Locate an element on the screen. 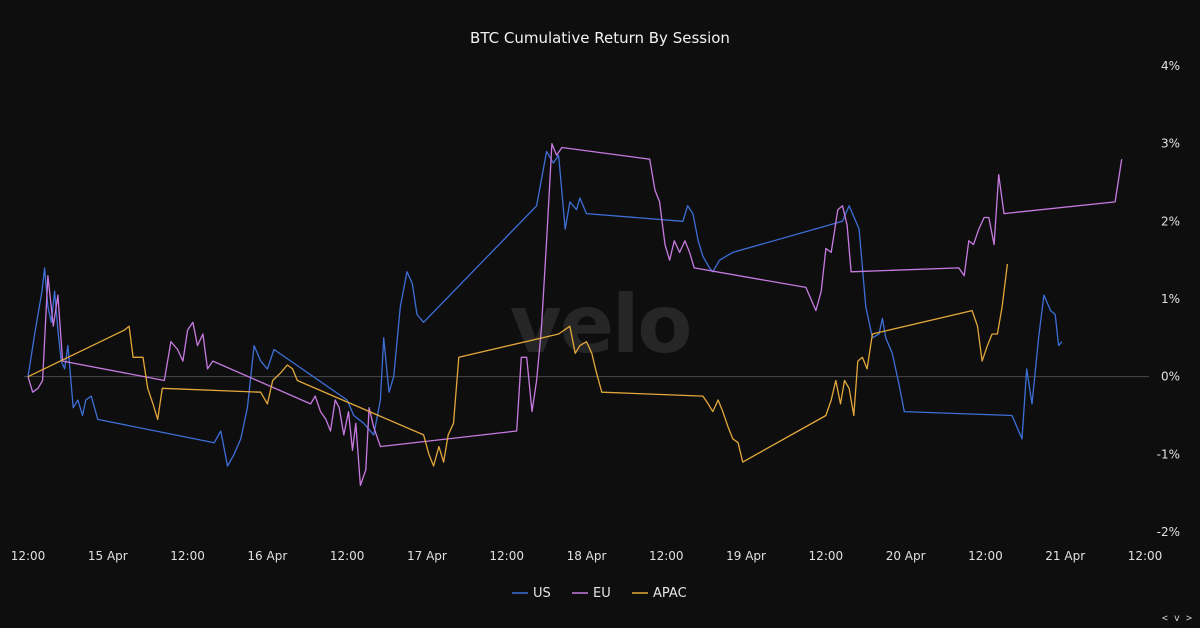 Image resolution: width=1200 pixels, height=628 pixels. legend-item-apac: APAC is located at coordinates (659, 593).